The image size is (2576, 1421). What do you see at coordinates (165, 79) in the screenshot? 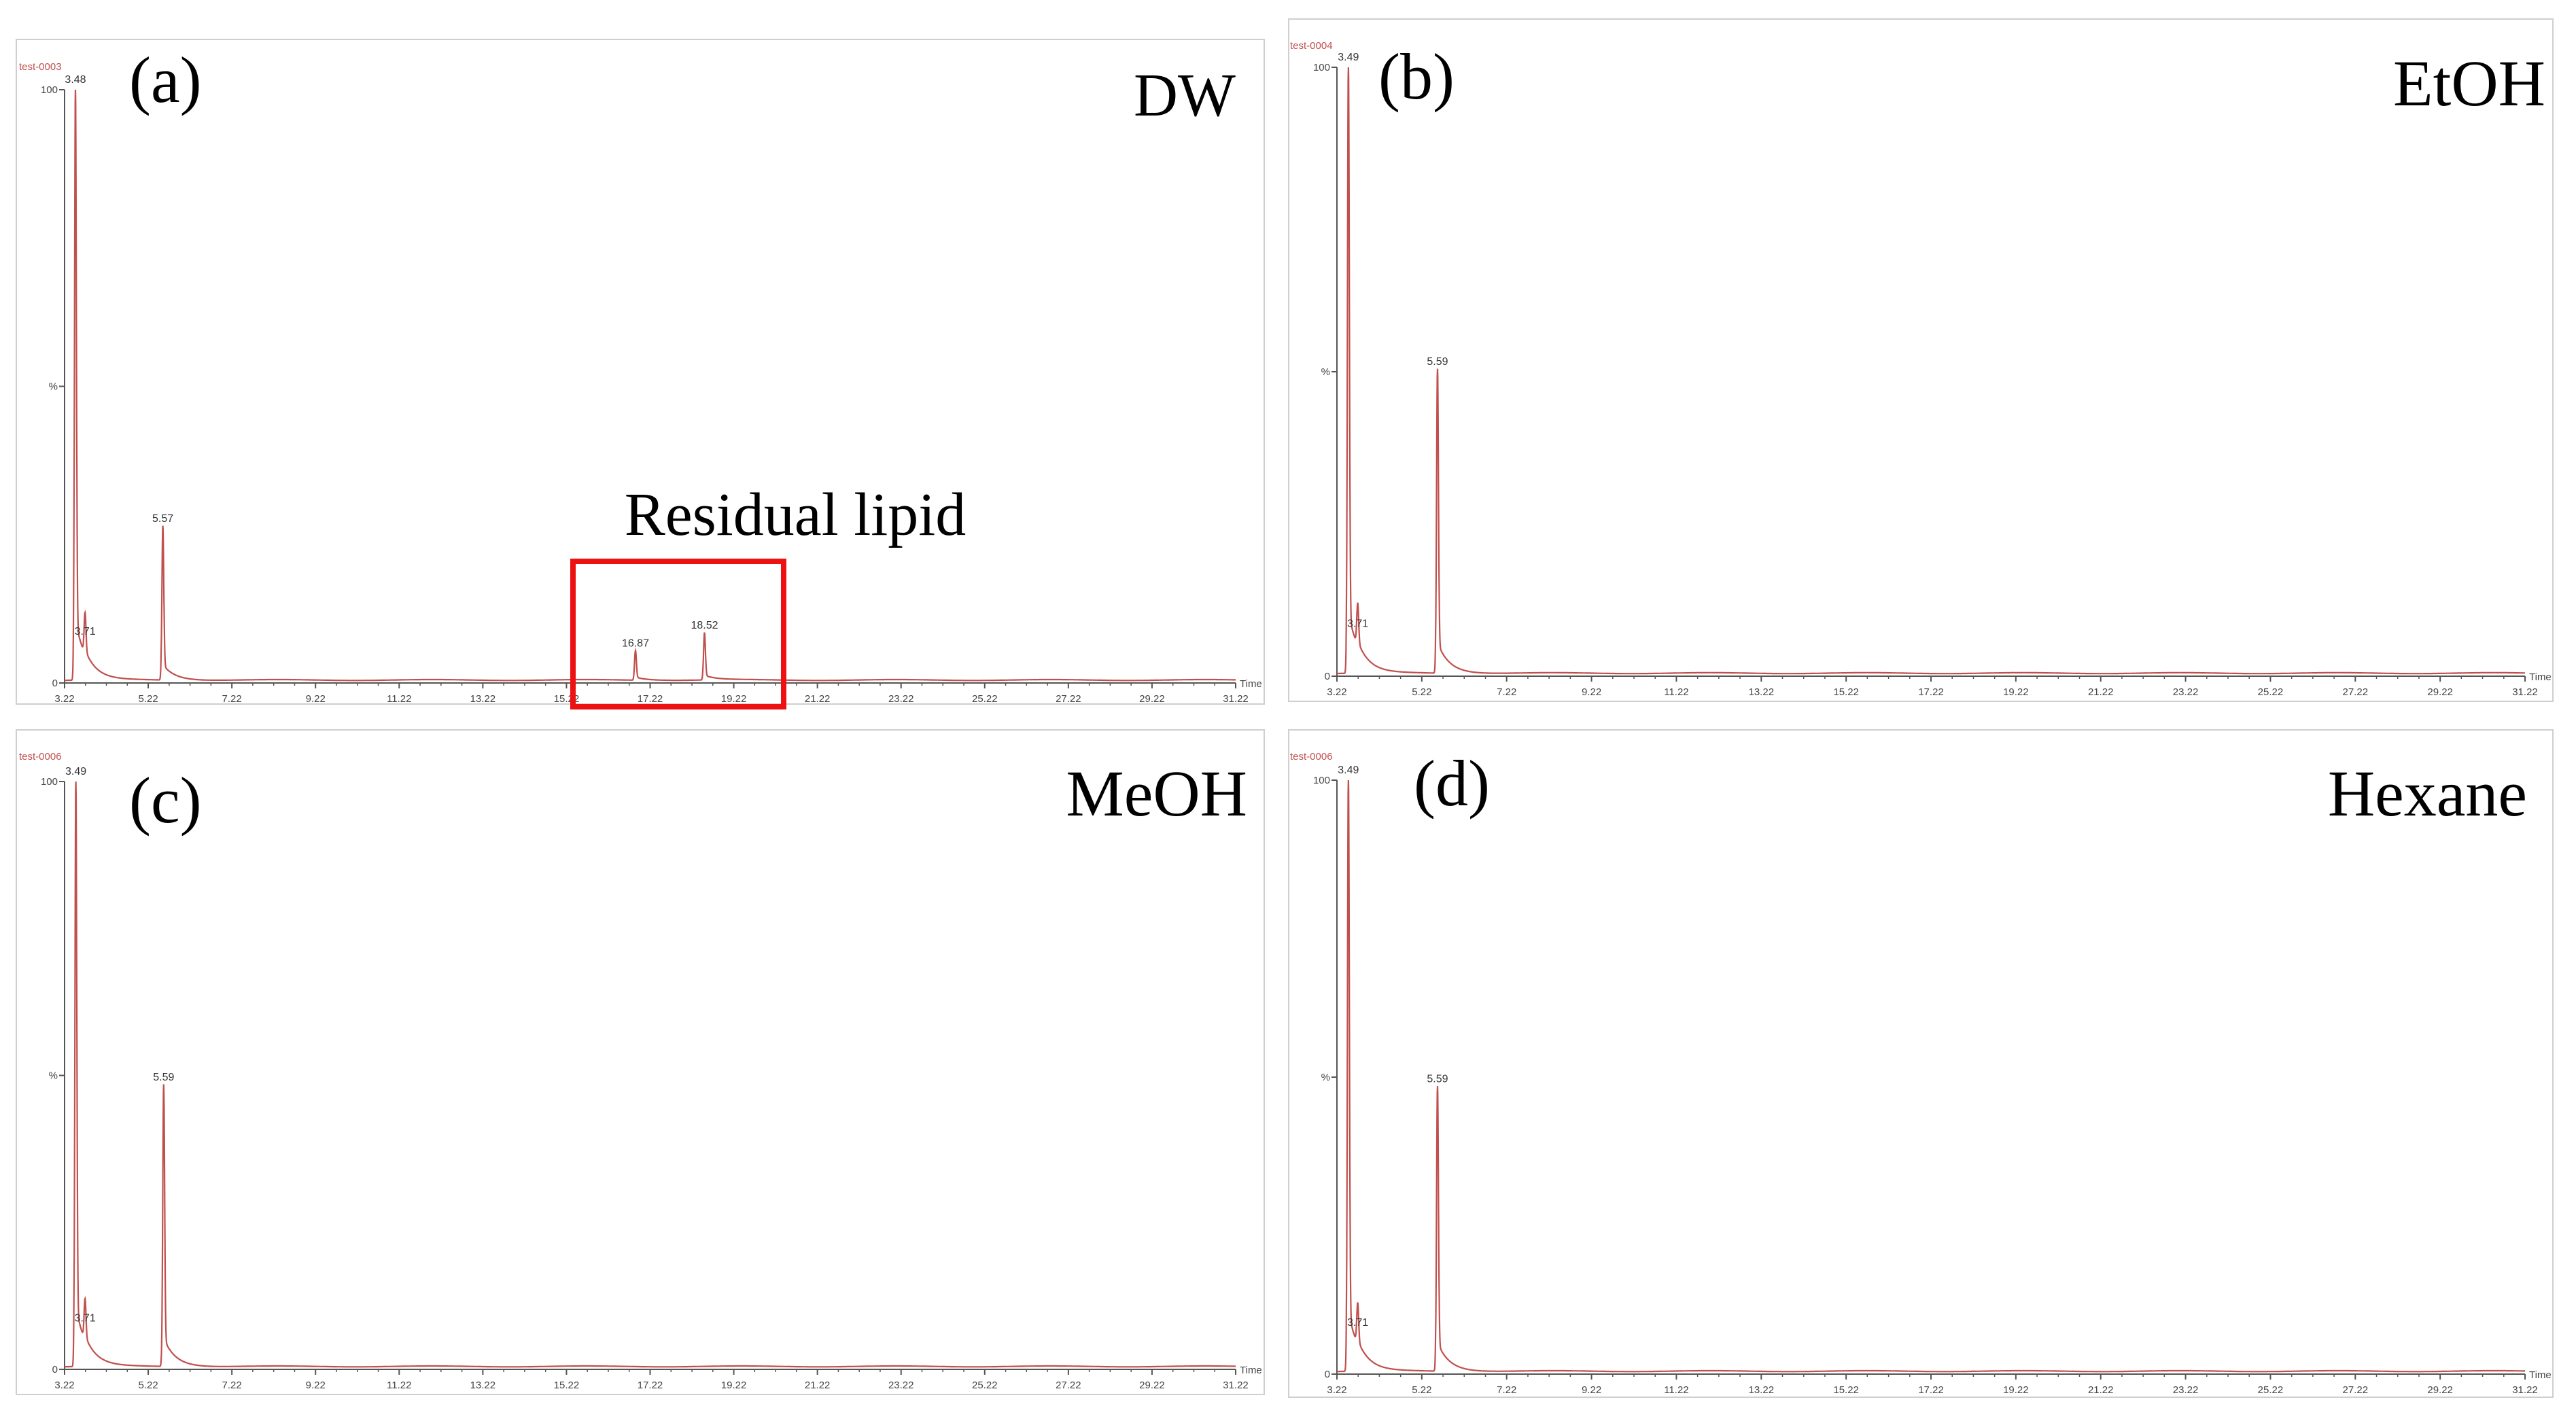
I see `panel-a-letter: (a)` at bounding box center [165, 79].